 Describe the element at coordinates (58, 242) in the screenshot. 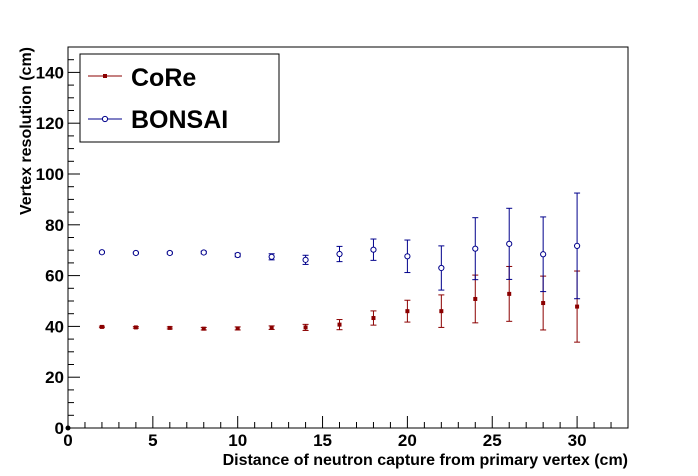

I see `y-axis-ticks: 0 20 40 60 80 100 120 140` at that location.